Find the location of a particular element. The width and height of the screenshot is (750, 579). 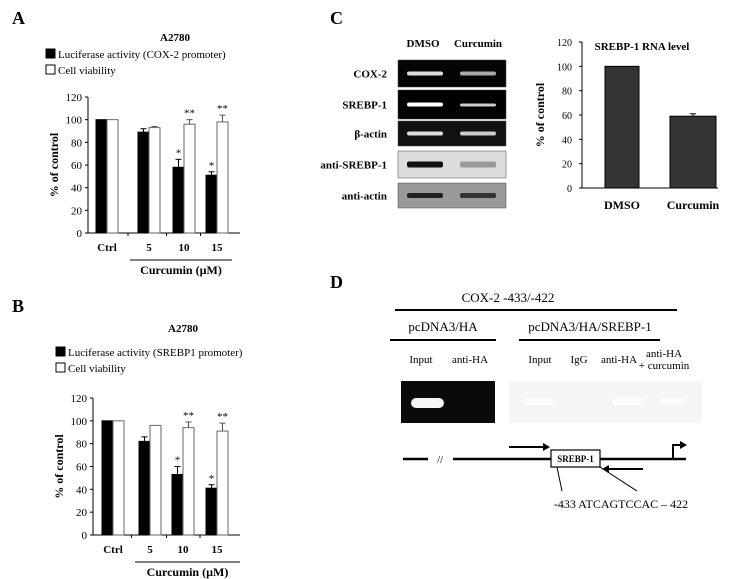

transcription-start-arrow is located at coordinates (677, 451).